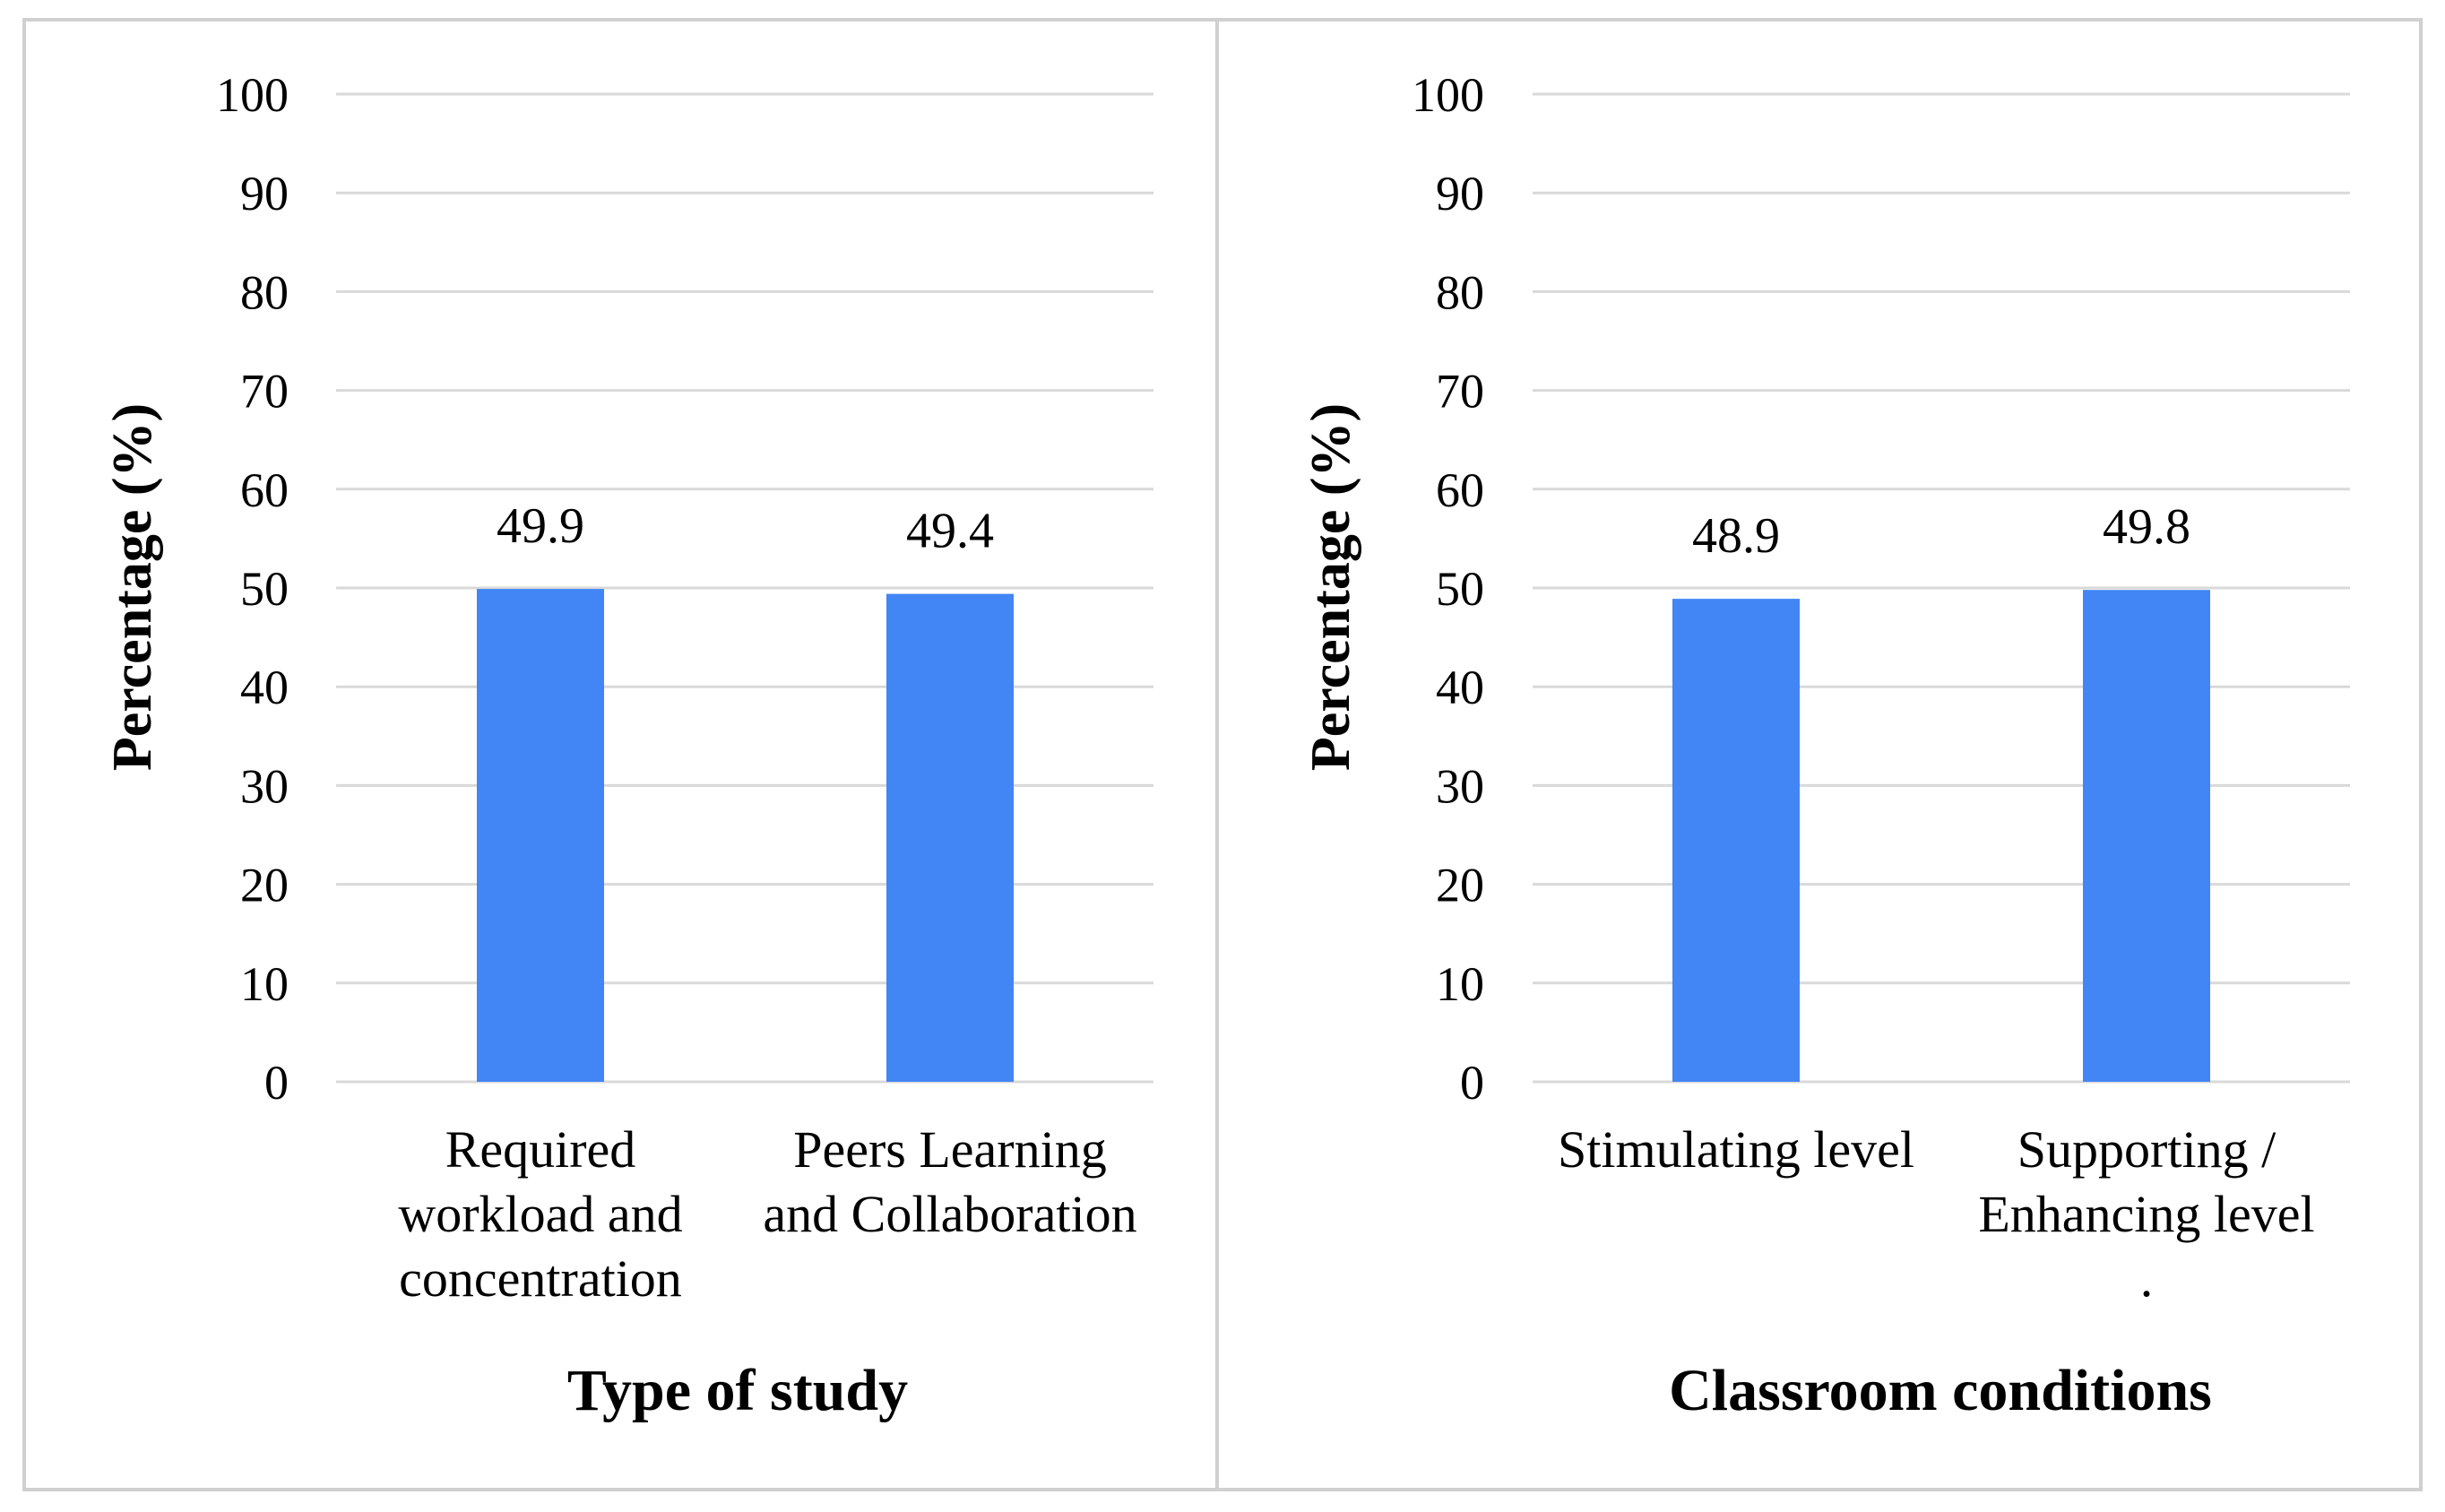 The width and height of the screenshot is (2445, 1512). I want to click on x-axis-label: Classroom conditions, so click(1940, 1390).